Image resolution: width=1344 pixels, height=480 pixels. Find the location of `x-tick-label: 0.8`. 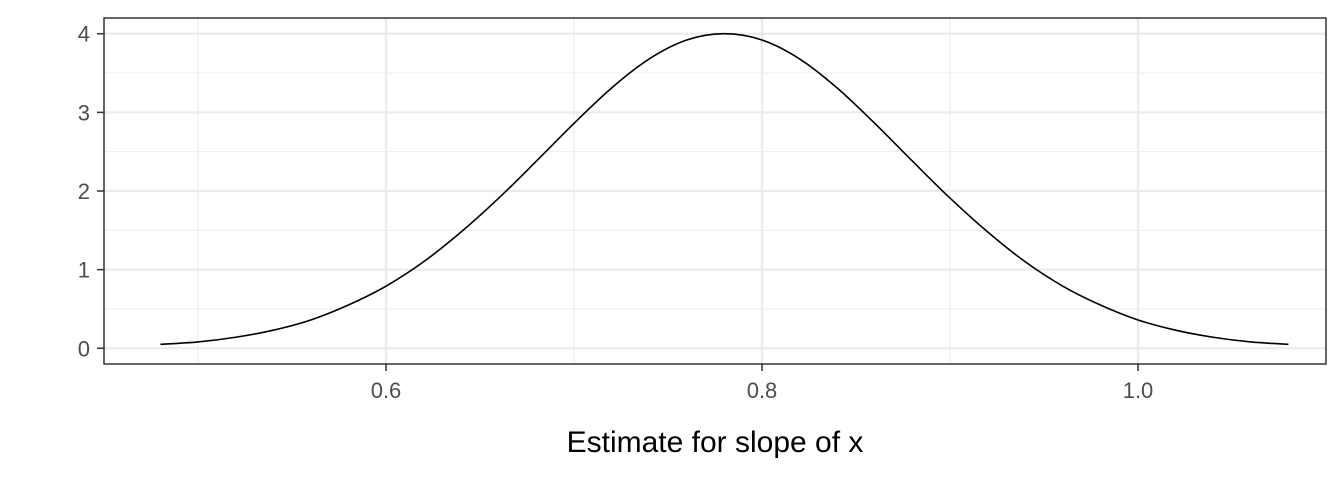

x-tick-label: 0.8 is located at coordinates (762, 390).